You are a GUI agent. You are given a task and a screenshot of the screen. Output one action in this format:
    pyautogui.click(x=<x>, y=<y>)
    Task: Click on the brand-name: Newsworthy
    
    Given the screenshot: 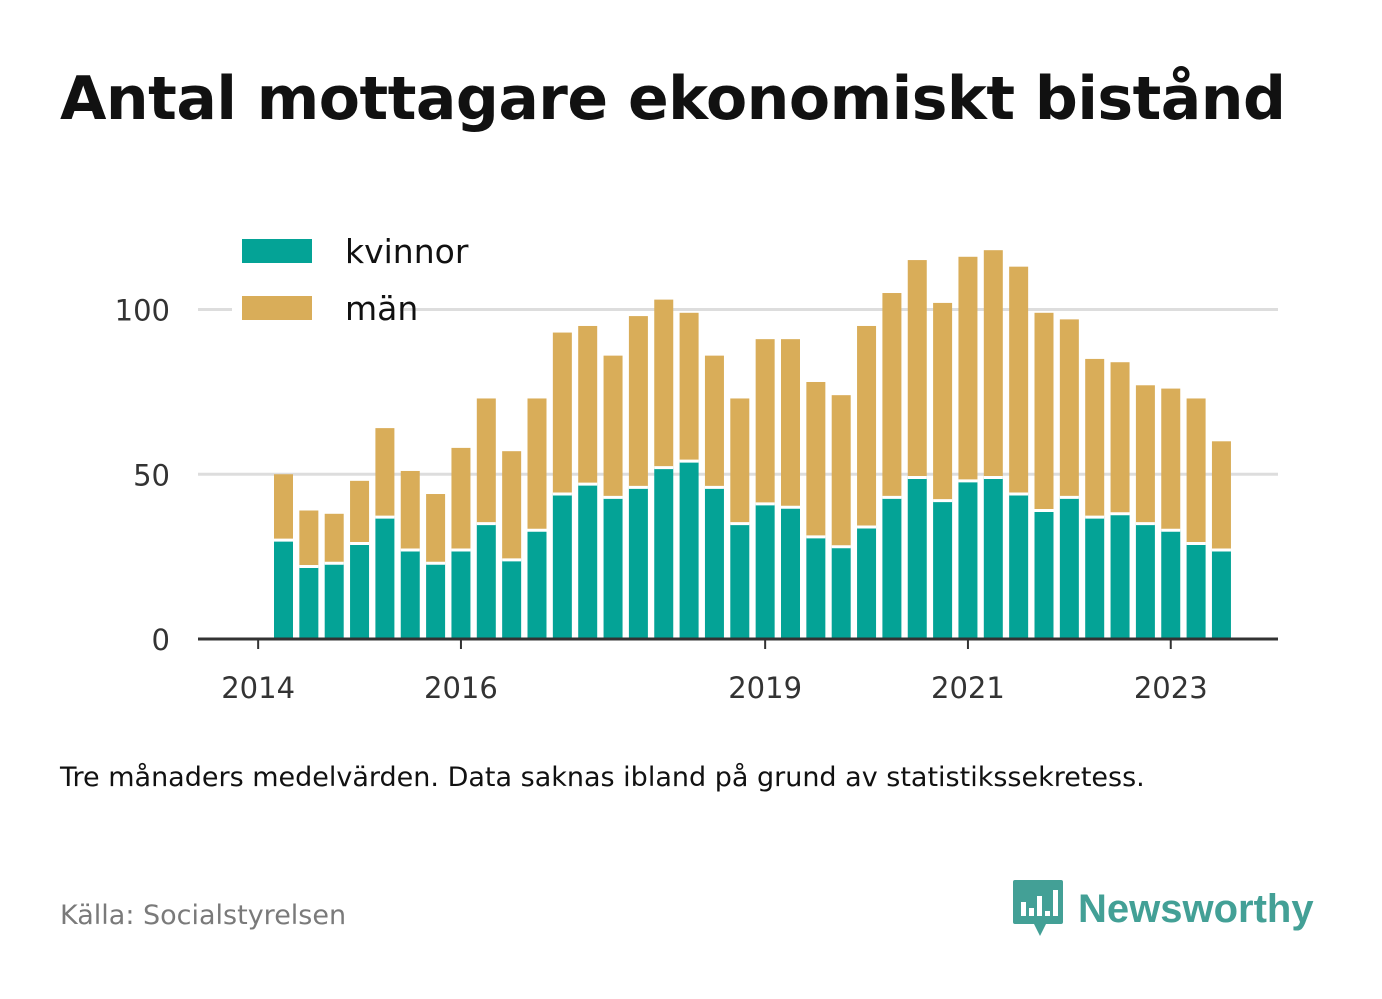 What is the action you would take?
    pyautogui.click(x=1196, y=909)
    